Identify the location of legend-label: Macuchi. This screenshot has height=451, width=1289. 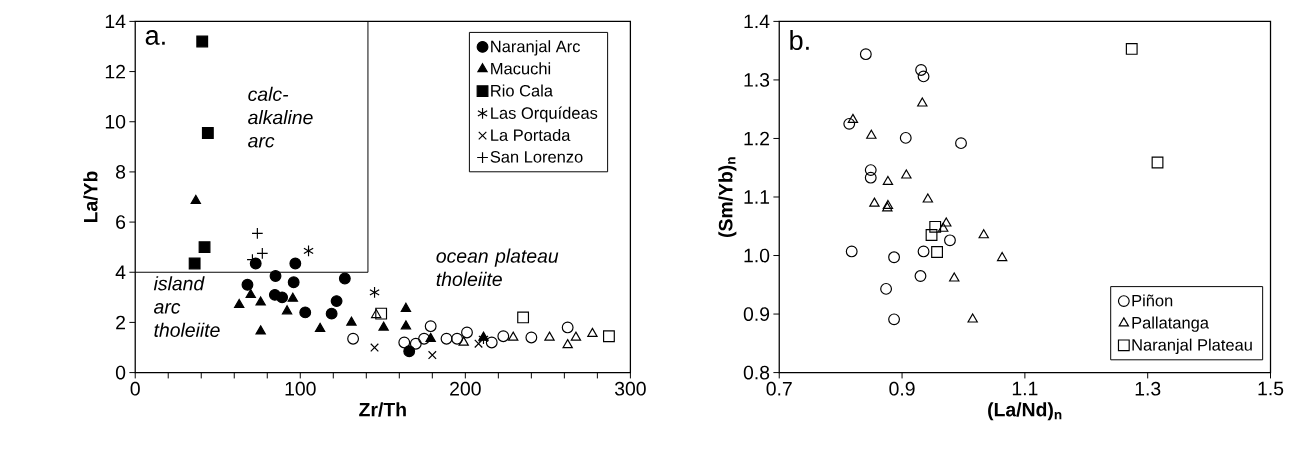
(521, 68).